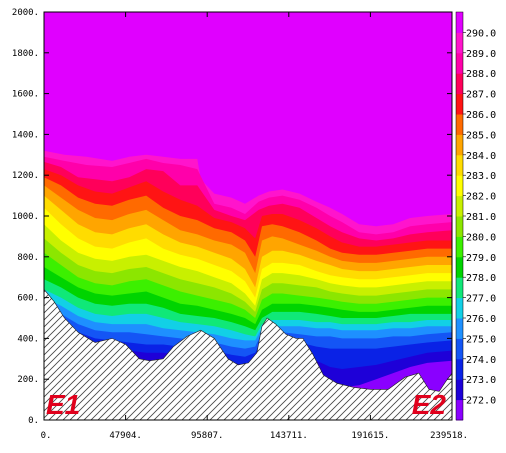 This screenshot has width=506, height=453. Describe the element at coordinates (481, 156) in the screenshot. I see `colorbar-label: 284.0` at that location.